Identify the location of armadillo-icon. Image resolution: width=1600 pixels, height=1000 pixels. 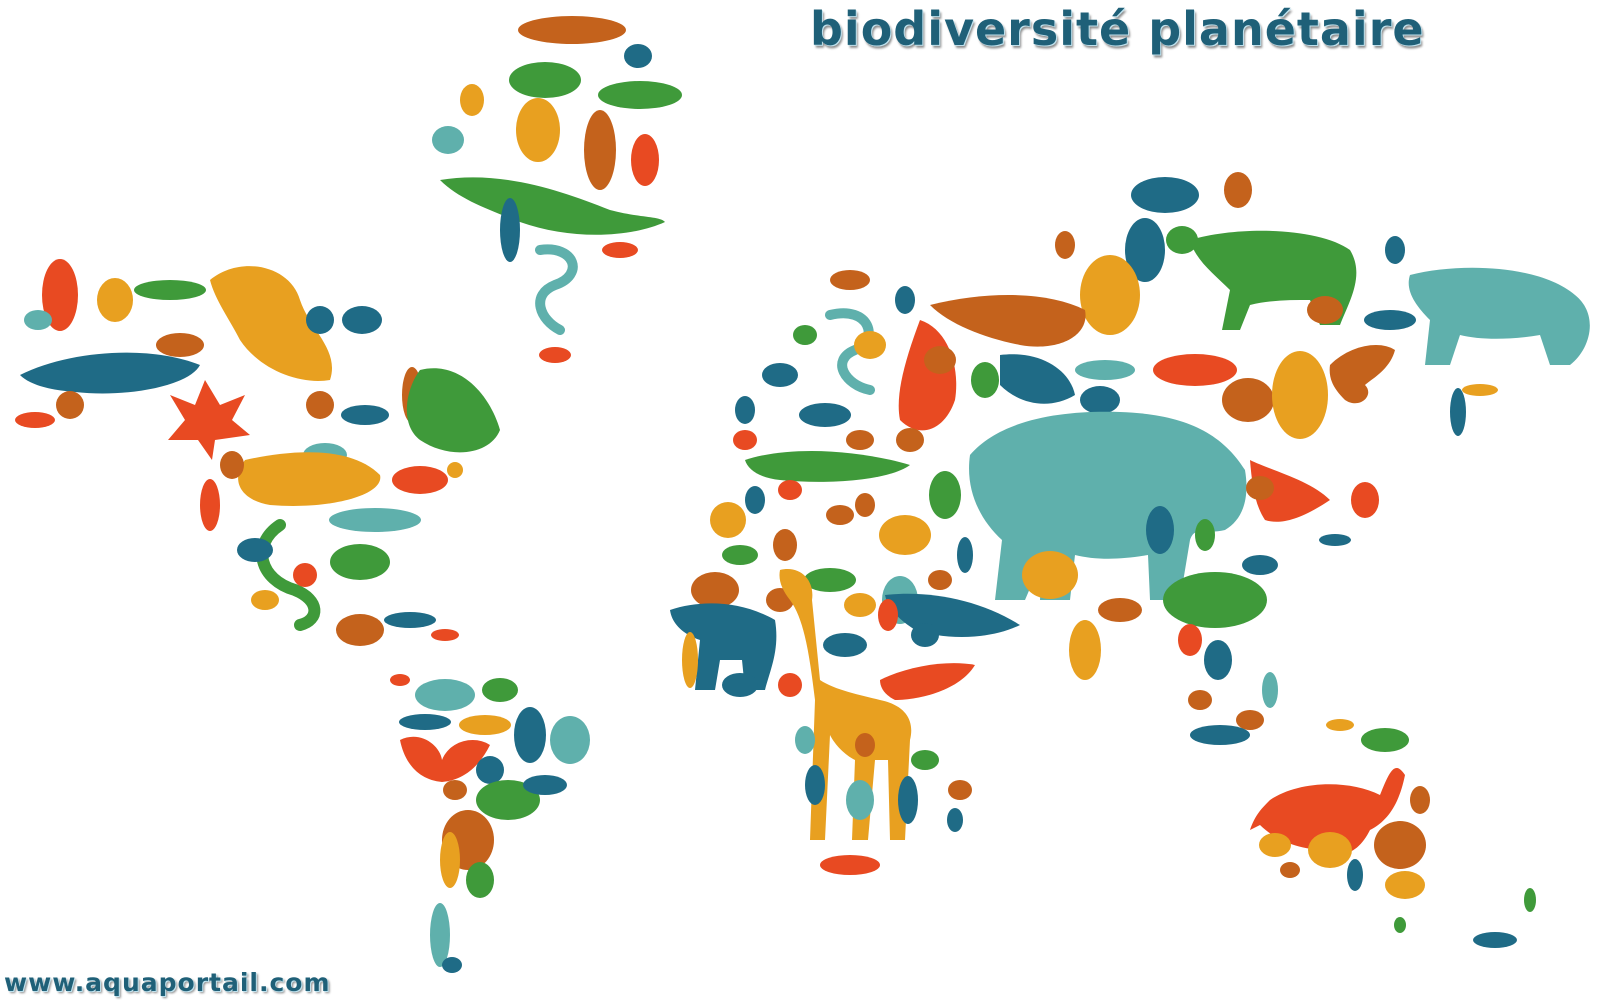
(572, 30).